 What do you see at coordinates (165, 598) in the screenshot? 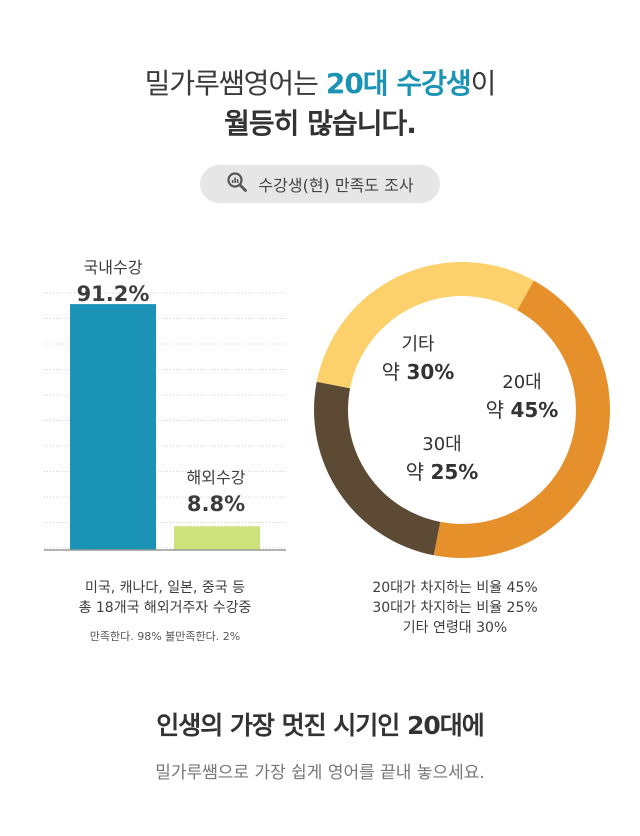
I see `bar-chart-note: 미국, 캐나다, 일본, 중국 등 총 18개국 해외거주자 수강중` at bounding box center [165, 598].